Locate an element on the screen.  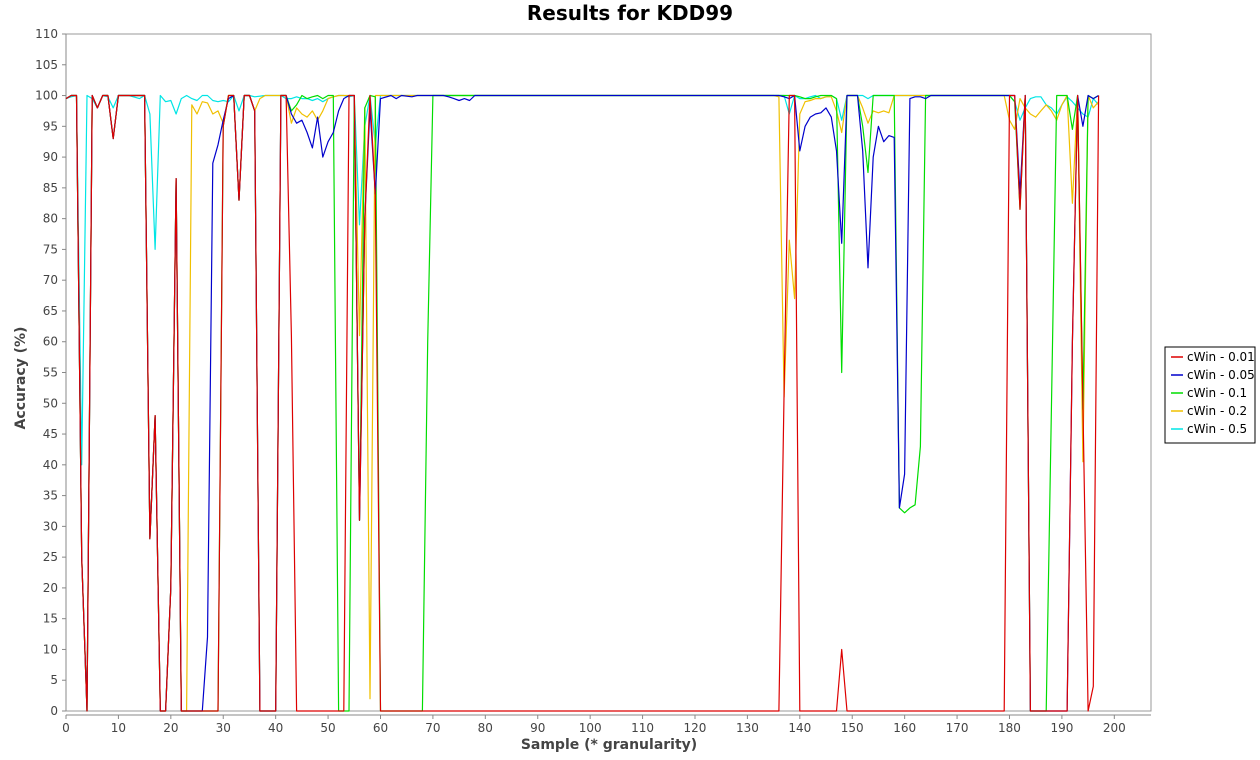
y-tick-label: 95 is located at coordinates (50, 126).